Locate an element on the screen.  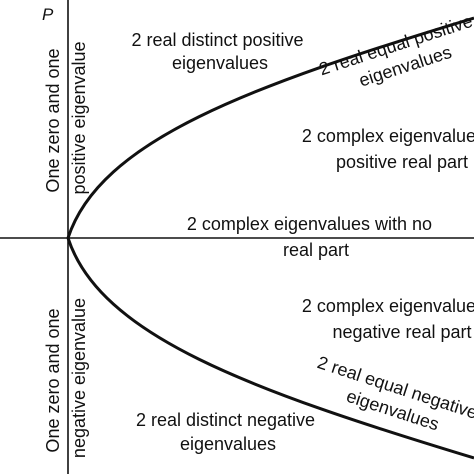
label-line: positive real part is located at coordinates (402, 162).